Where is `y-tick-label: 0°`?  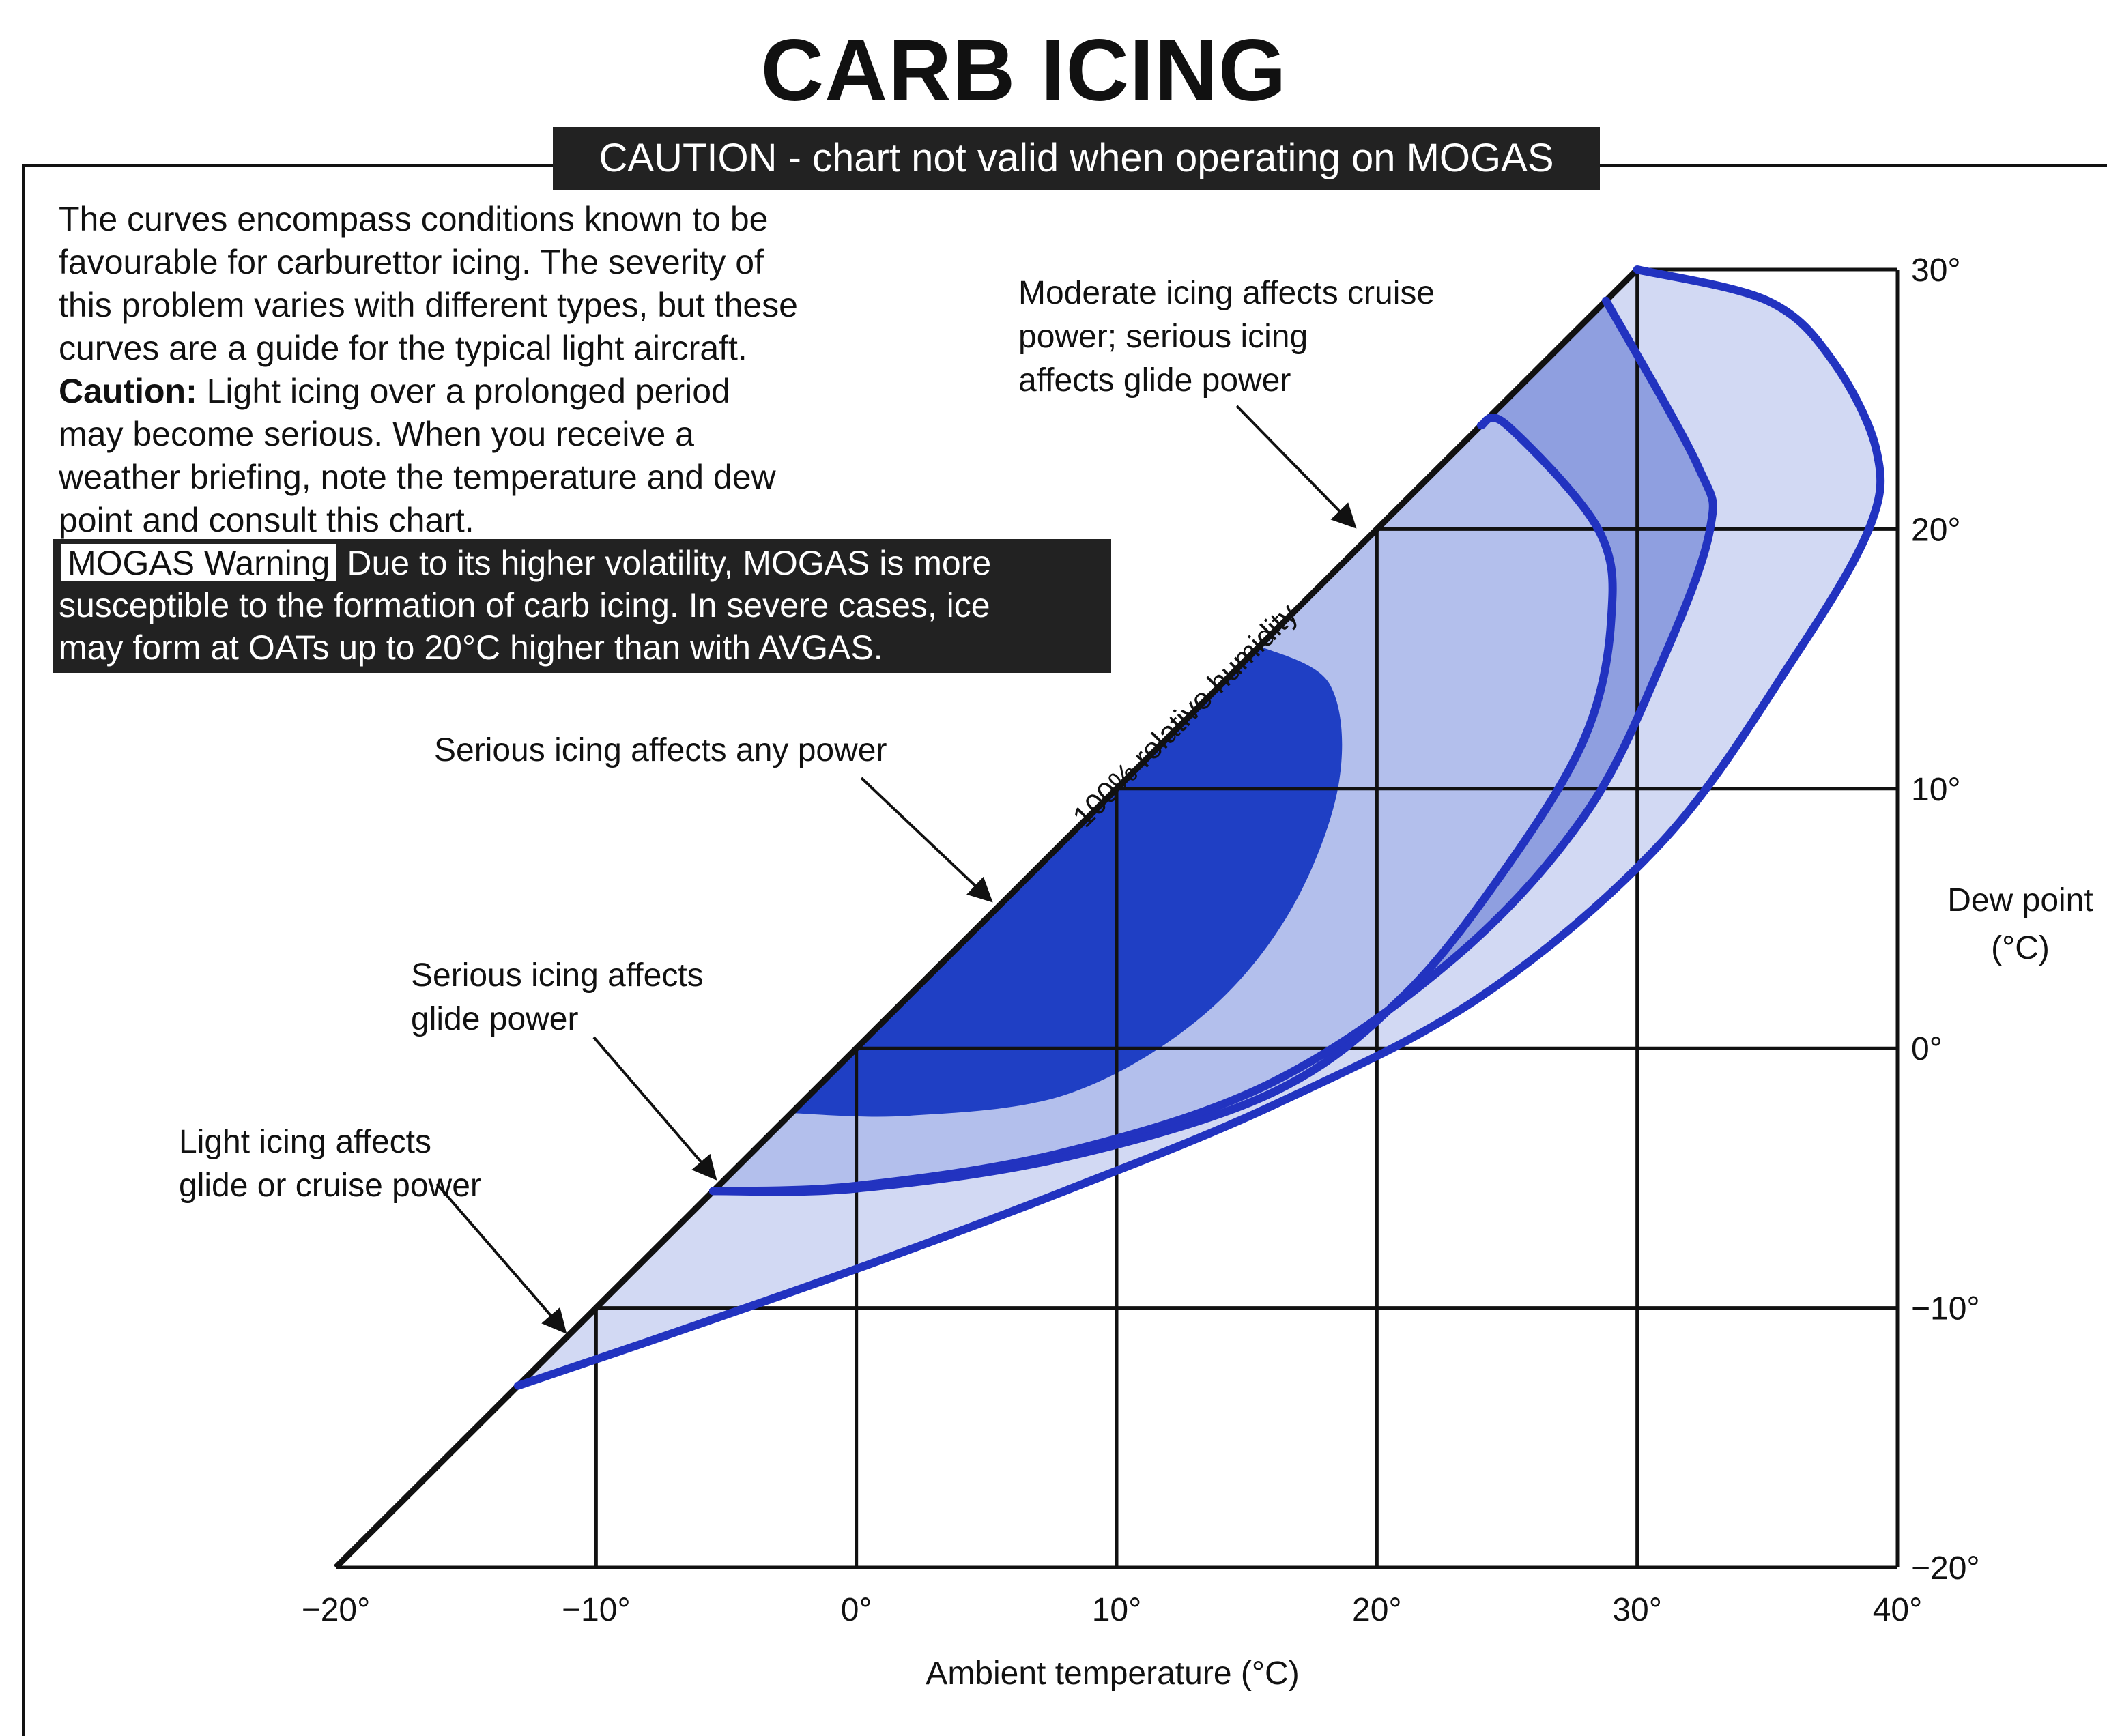 y-tick-label: 0° is located at coordinates (1927, 1049).